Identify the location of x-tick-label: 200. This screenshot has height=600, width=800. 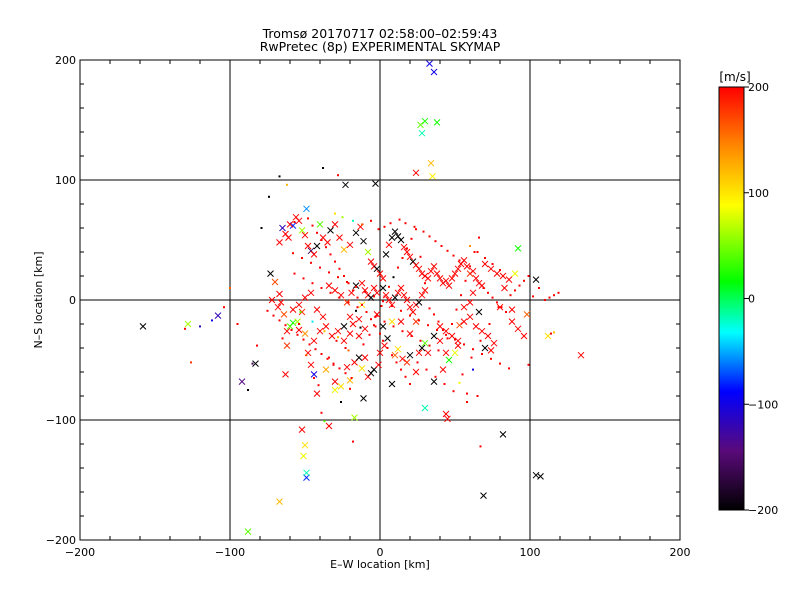
(680, 552).